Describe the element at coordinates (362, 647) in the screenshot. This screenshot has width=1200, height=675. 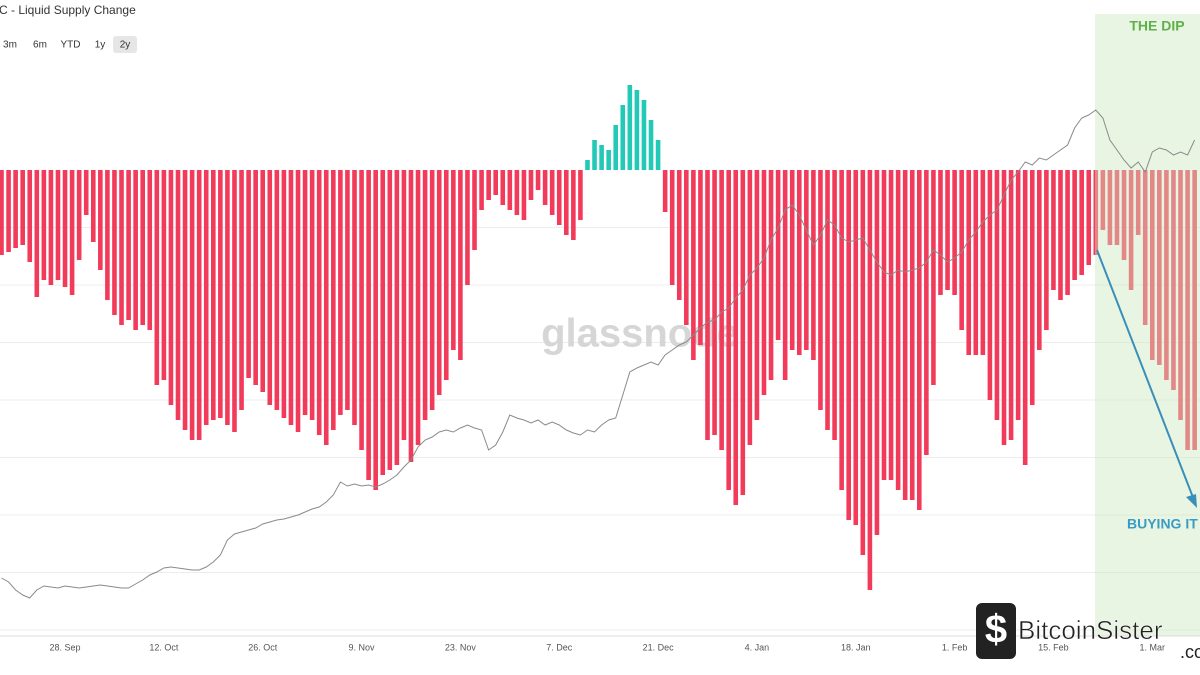
I see `x-tick-label: 9. Nov` at that location.